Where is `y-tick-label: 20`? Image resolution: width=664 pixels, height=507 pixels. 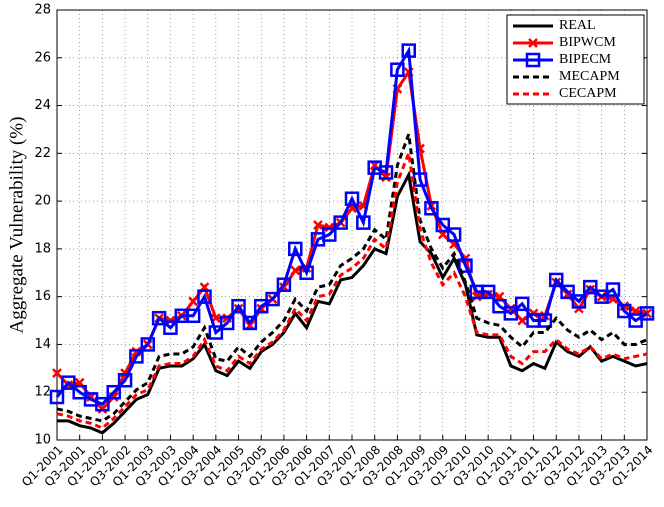
y-tick-label: 20 is located at coordinates (42, 201).